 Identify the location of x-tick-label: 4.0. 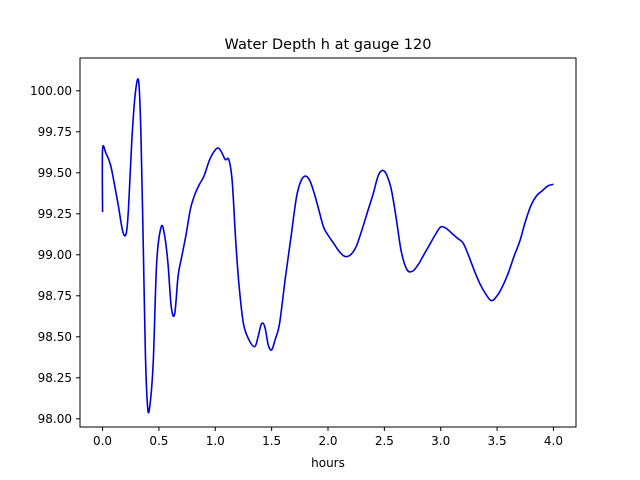
(553, 441).